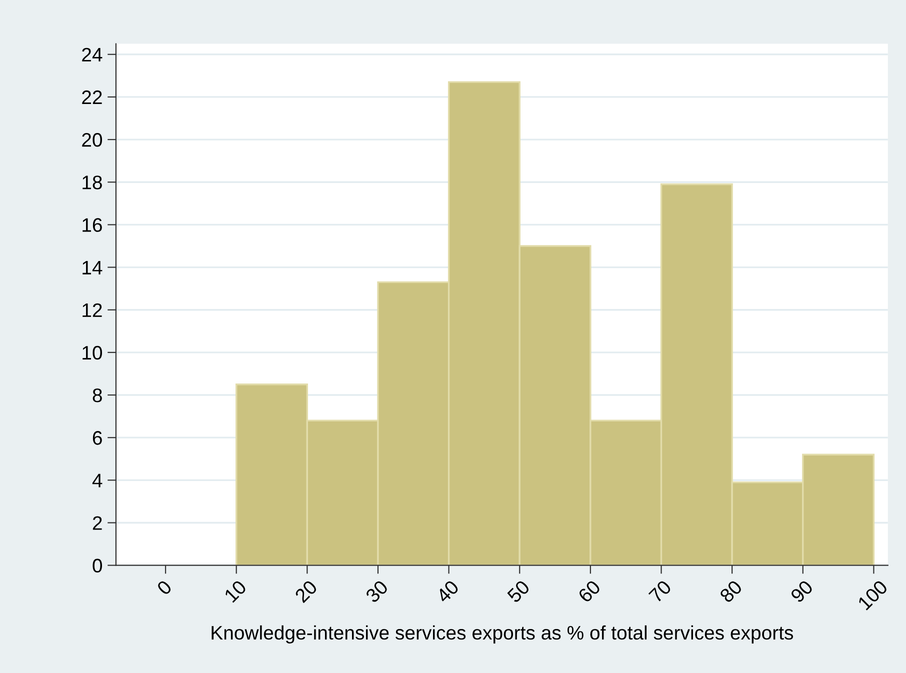 The width and height of the screenshot is (906, 673). Describe the element at coordinates (589, 591) in the screenshot. I see `x-tick-label: 60` at that location.